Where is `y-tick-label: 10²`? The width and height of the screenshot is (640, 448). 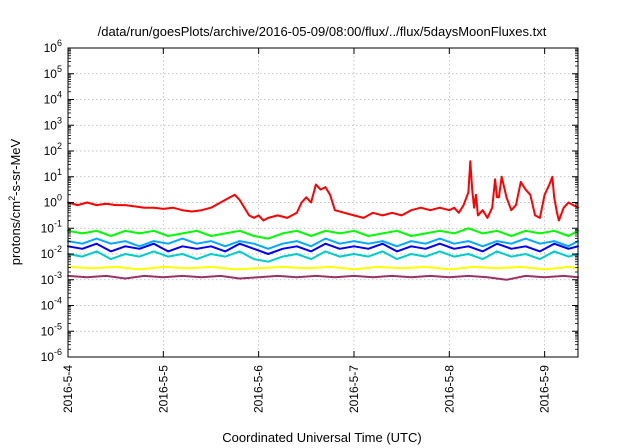
y-tick-label: 10² is located at coordinates (53, 149).